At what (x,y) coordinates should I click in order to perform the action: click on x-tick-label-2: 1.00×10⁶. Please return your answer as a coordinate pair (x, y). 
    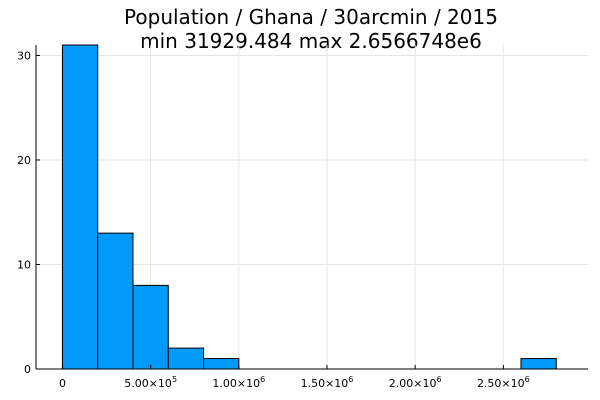
    Looking at the image, I should click on (238, 382).